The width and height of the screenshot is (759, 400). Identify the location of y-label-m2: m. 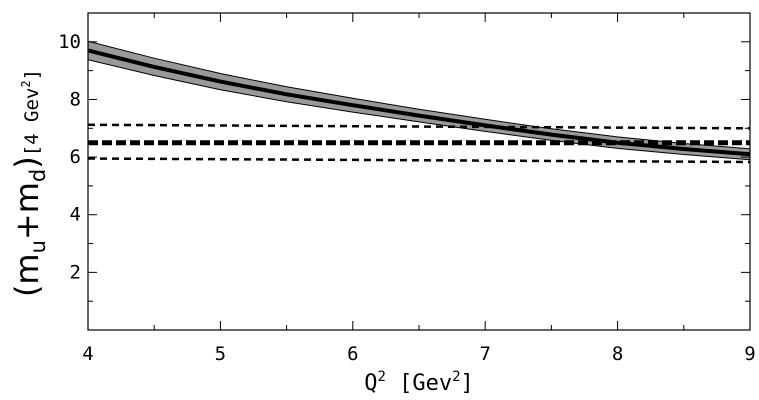
(27, 197).